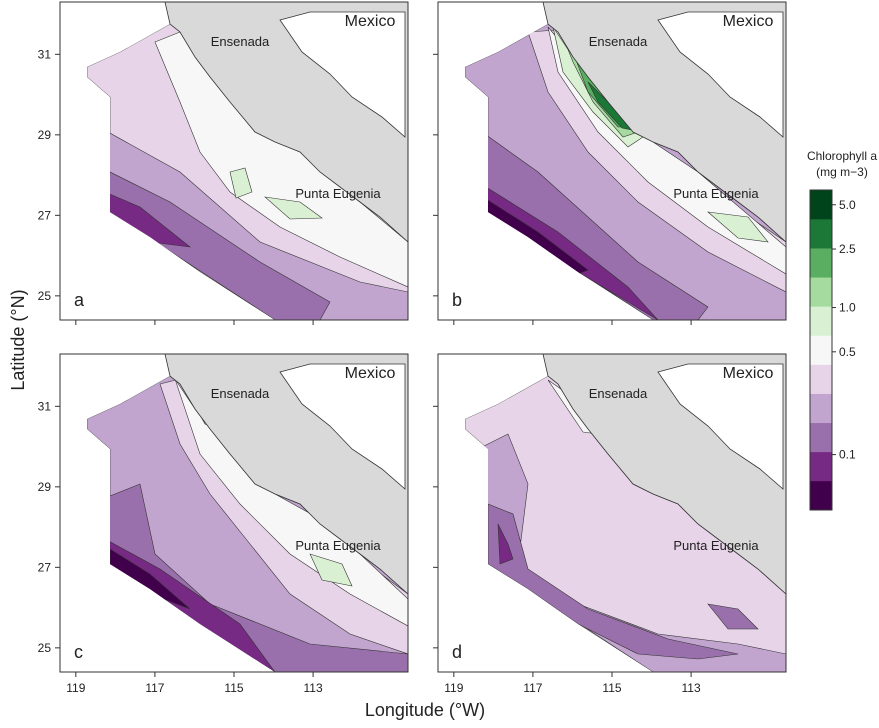 This screenshot has width=879, height=728. What do you see at coordinates (847, 352) in the screenshot?
I see `colorbar-tick-label: 0.5` at bounding box center [847, 352].